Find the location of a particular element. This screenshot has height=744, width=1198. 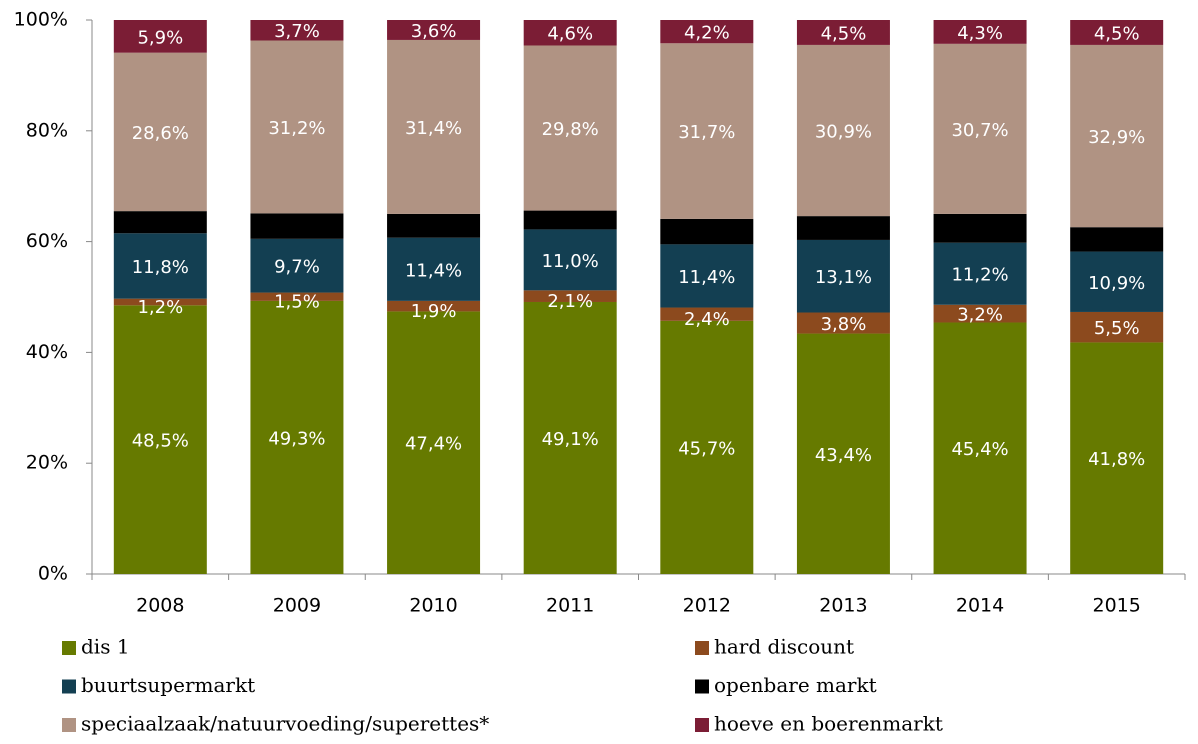

y-tick-label: 60% is located at coordinates (47, 241).